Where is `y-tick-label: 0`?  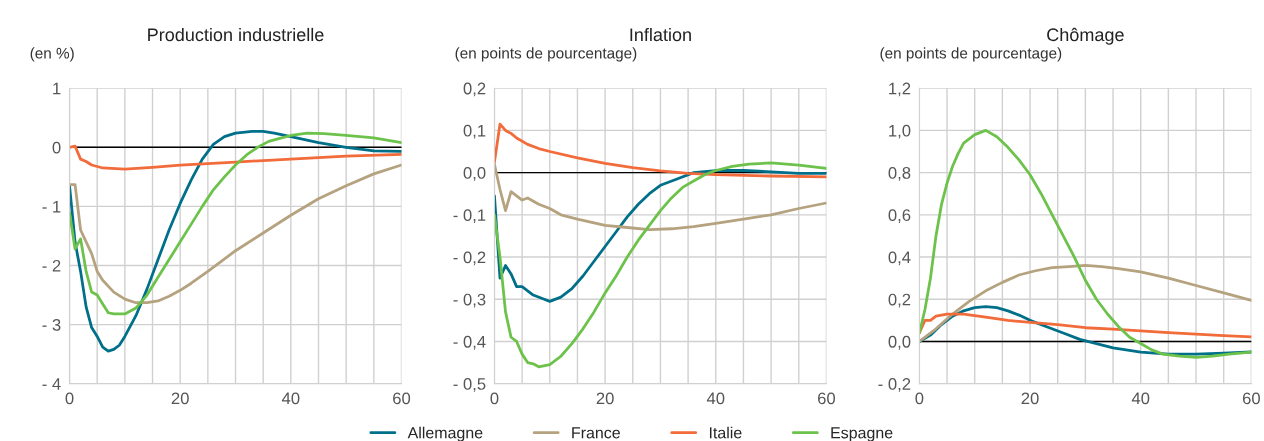 y-tick-label: 0 is located at coordinates (56, 147).